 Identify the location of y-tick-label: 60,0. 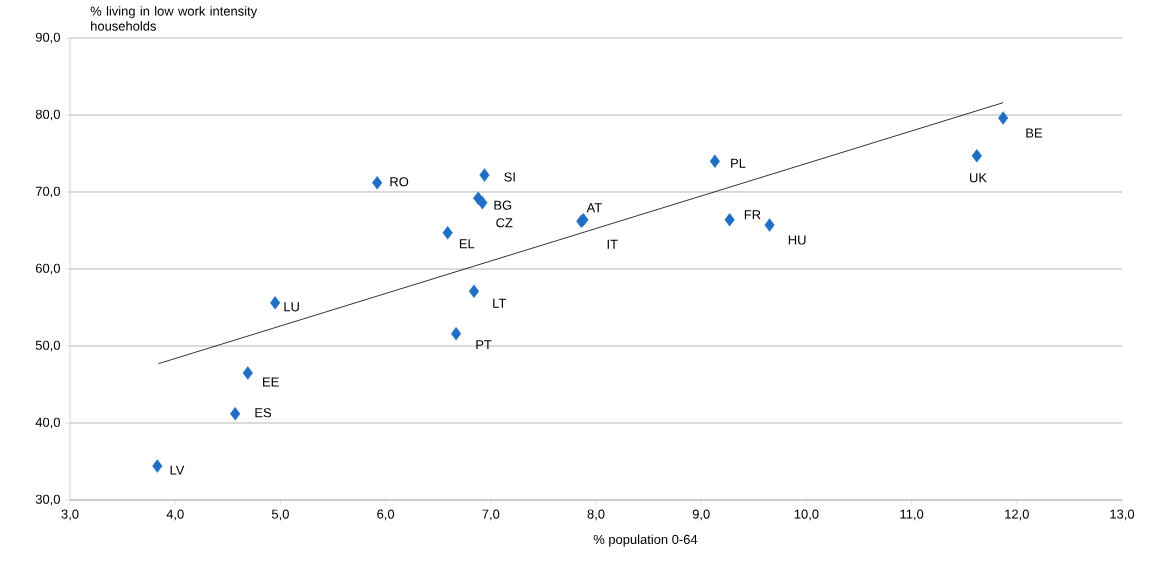
(47, 269).